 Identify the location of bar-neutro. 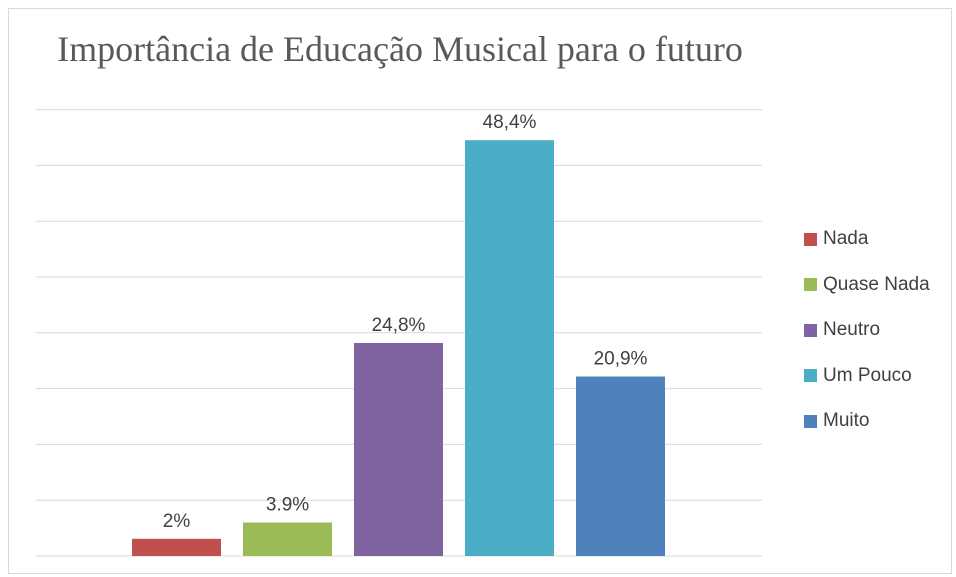
(398, 449).